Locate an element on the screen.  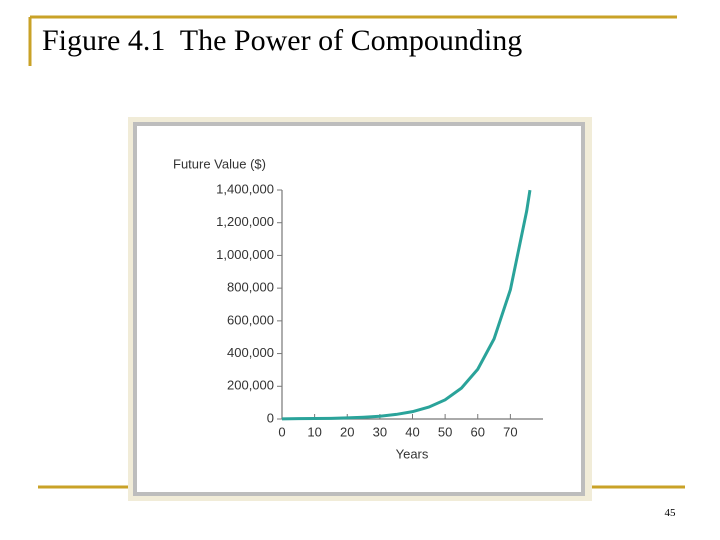
page-number: 45 is located at coordinates (671, 513).